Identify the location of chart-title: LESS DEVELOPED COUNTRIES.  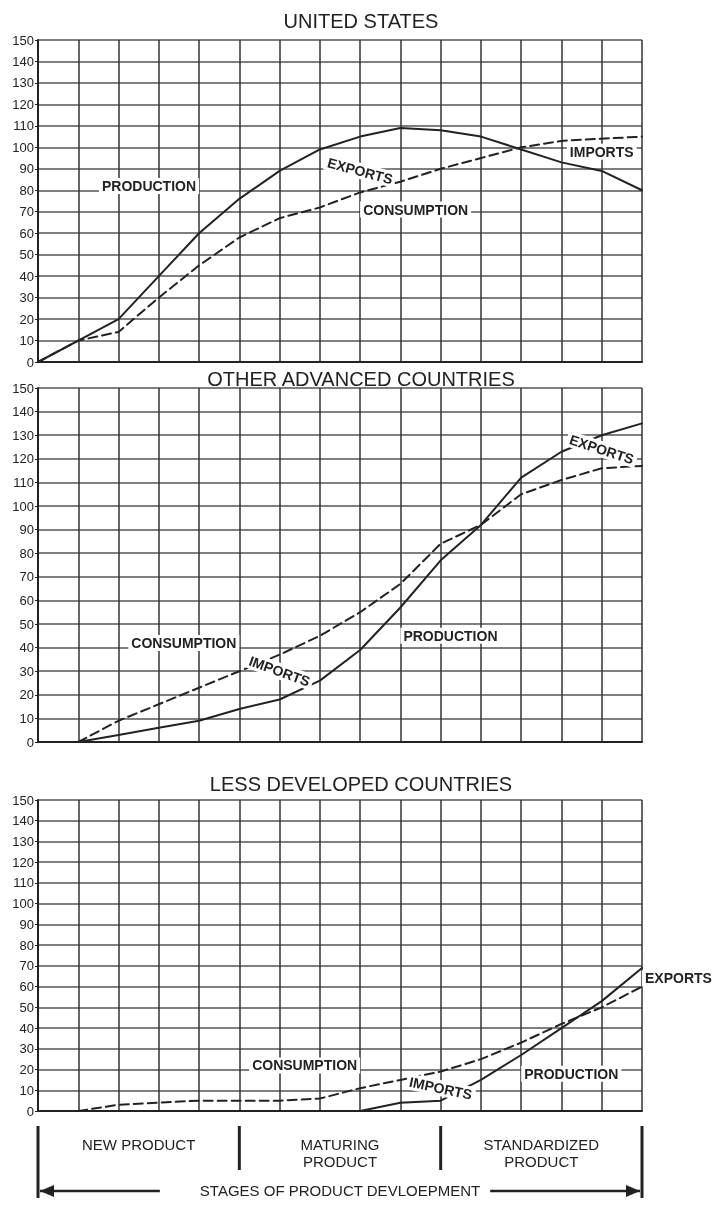
(361, 784).